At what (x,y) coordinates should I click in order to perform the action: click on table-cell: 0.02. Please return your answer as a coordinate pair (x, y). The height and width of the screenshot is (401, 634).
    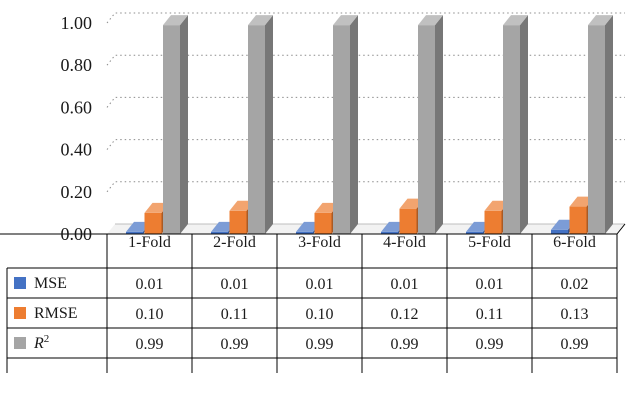
    Looking at the image, I should click on (575, 284).